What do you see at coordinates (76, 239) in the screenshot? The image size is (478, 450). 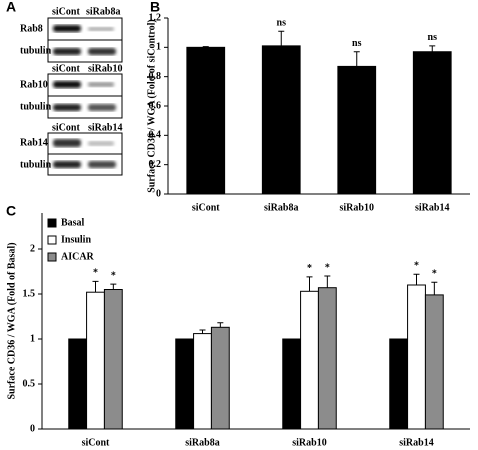 I see `legend-label: Insulin` at bounding box center [76, 239].